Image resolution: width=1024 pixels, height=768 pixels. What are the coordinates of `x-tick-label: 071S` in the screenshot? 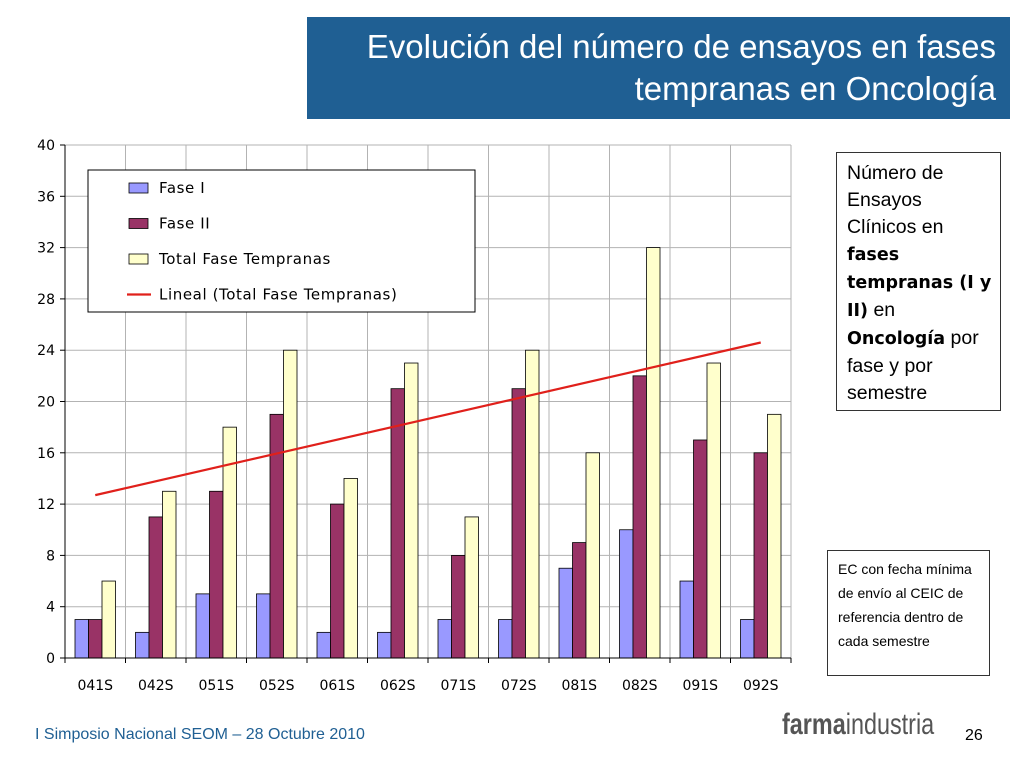 It's located at (458, 686).